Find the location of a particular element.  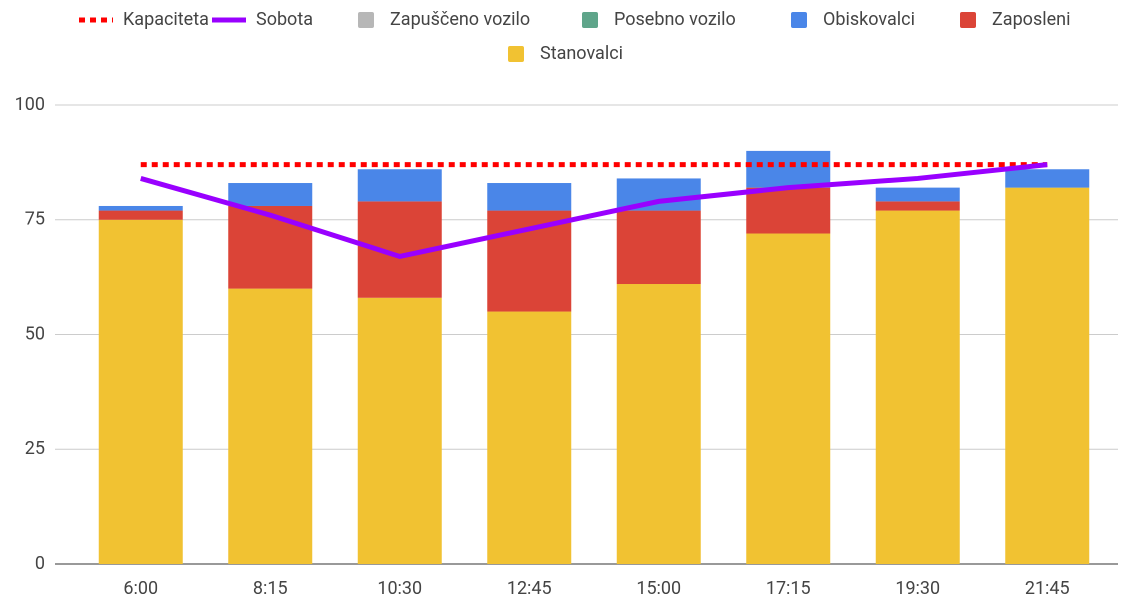

y-tick-label: 50 is located at coordinates (35, 333).